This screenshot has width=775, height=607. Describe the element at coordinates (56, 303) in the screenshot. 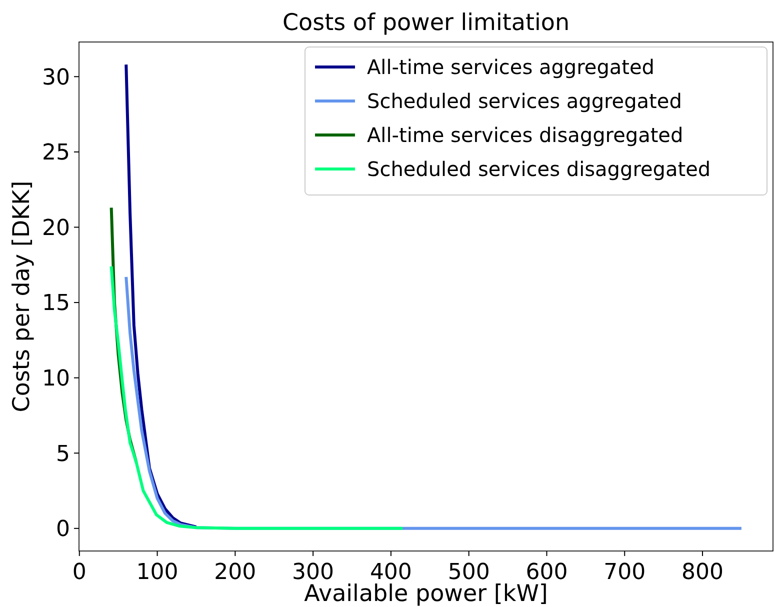

I see `y-tick-label: 15` at that location.